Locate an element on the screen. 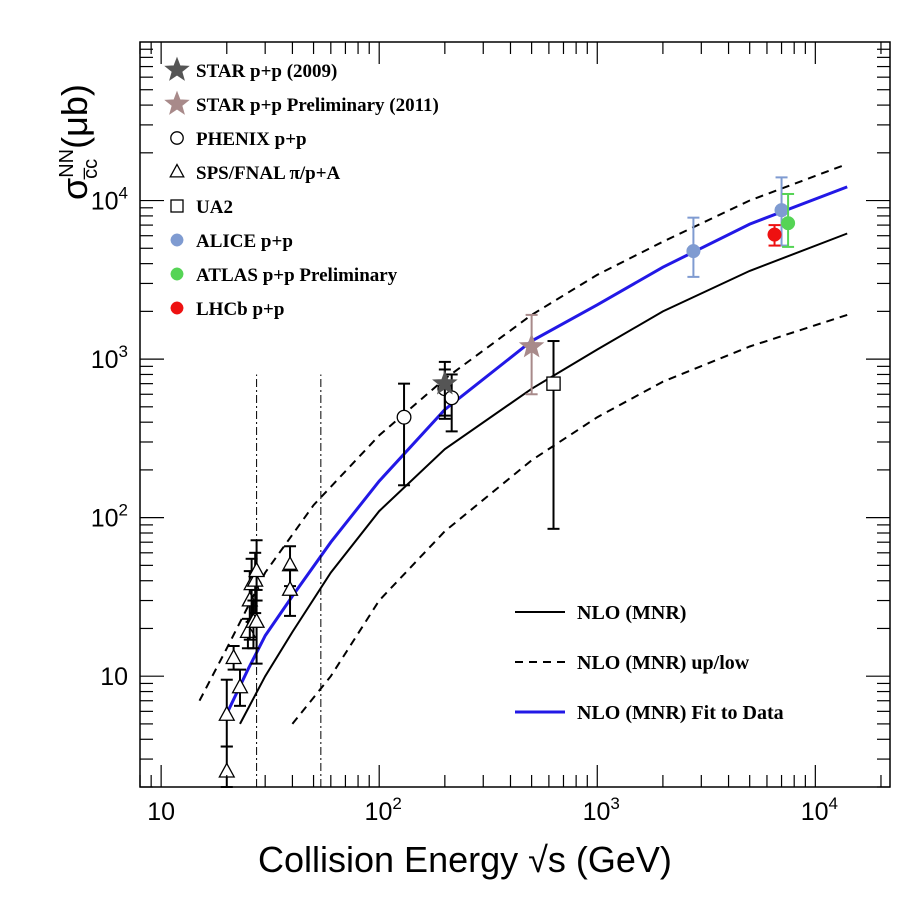 The height and width of the screenshot is (916, 920). legend-entry-label: ATLAS p+p Preliminary is located at coordinates (297, 275).